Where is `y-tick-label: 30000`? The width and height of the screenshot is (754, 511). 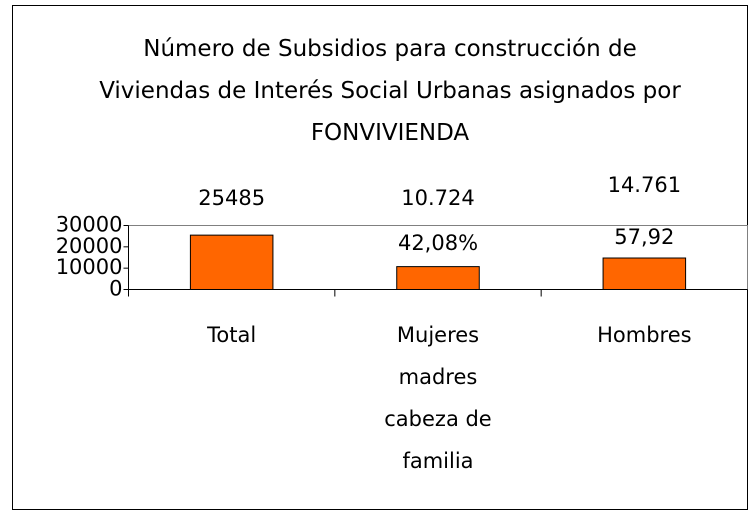 y-tick-label: 30000 is located at coordinates (89, 225).